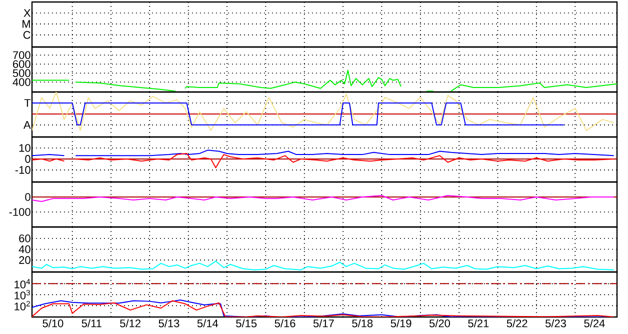 This screenshot has height=334, width=628. Describe the element at coordinates (27, 13) in the screenshot. I see `text: X` at that location.